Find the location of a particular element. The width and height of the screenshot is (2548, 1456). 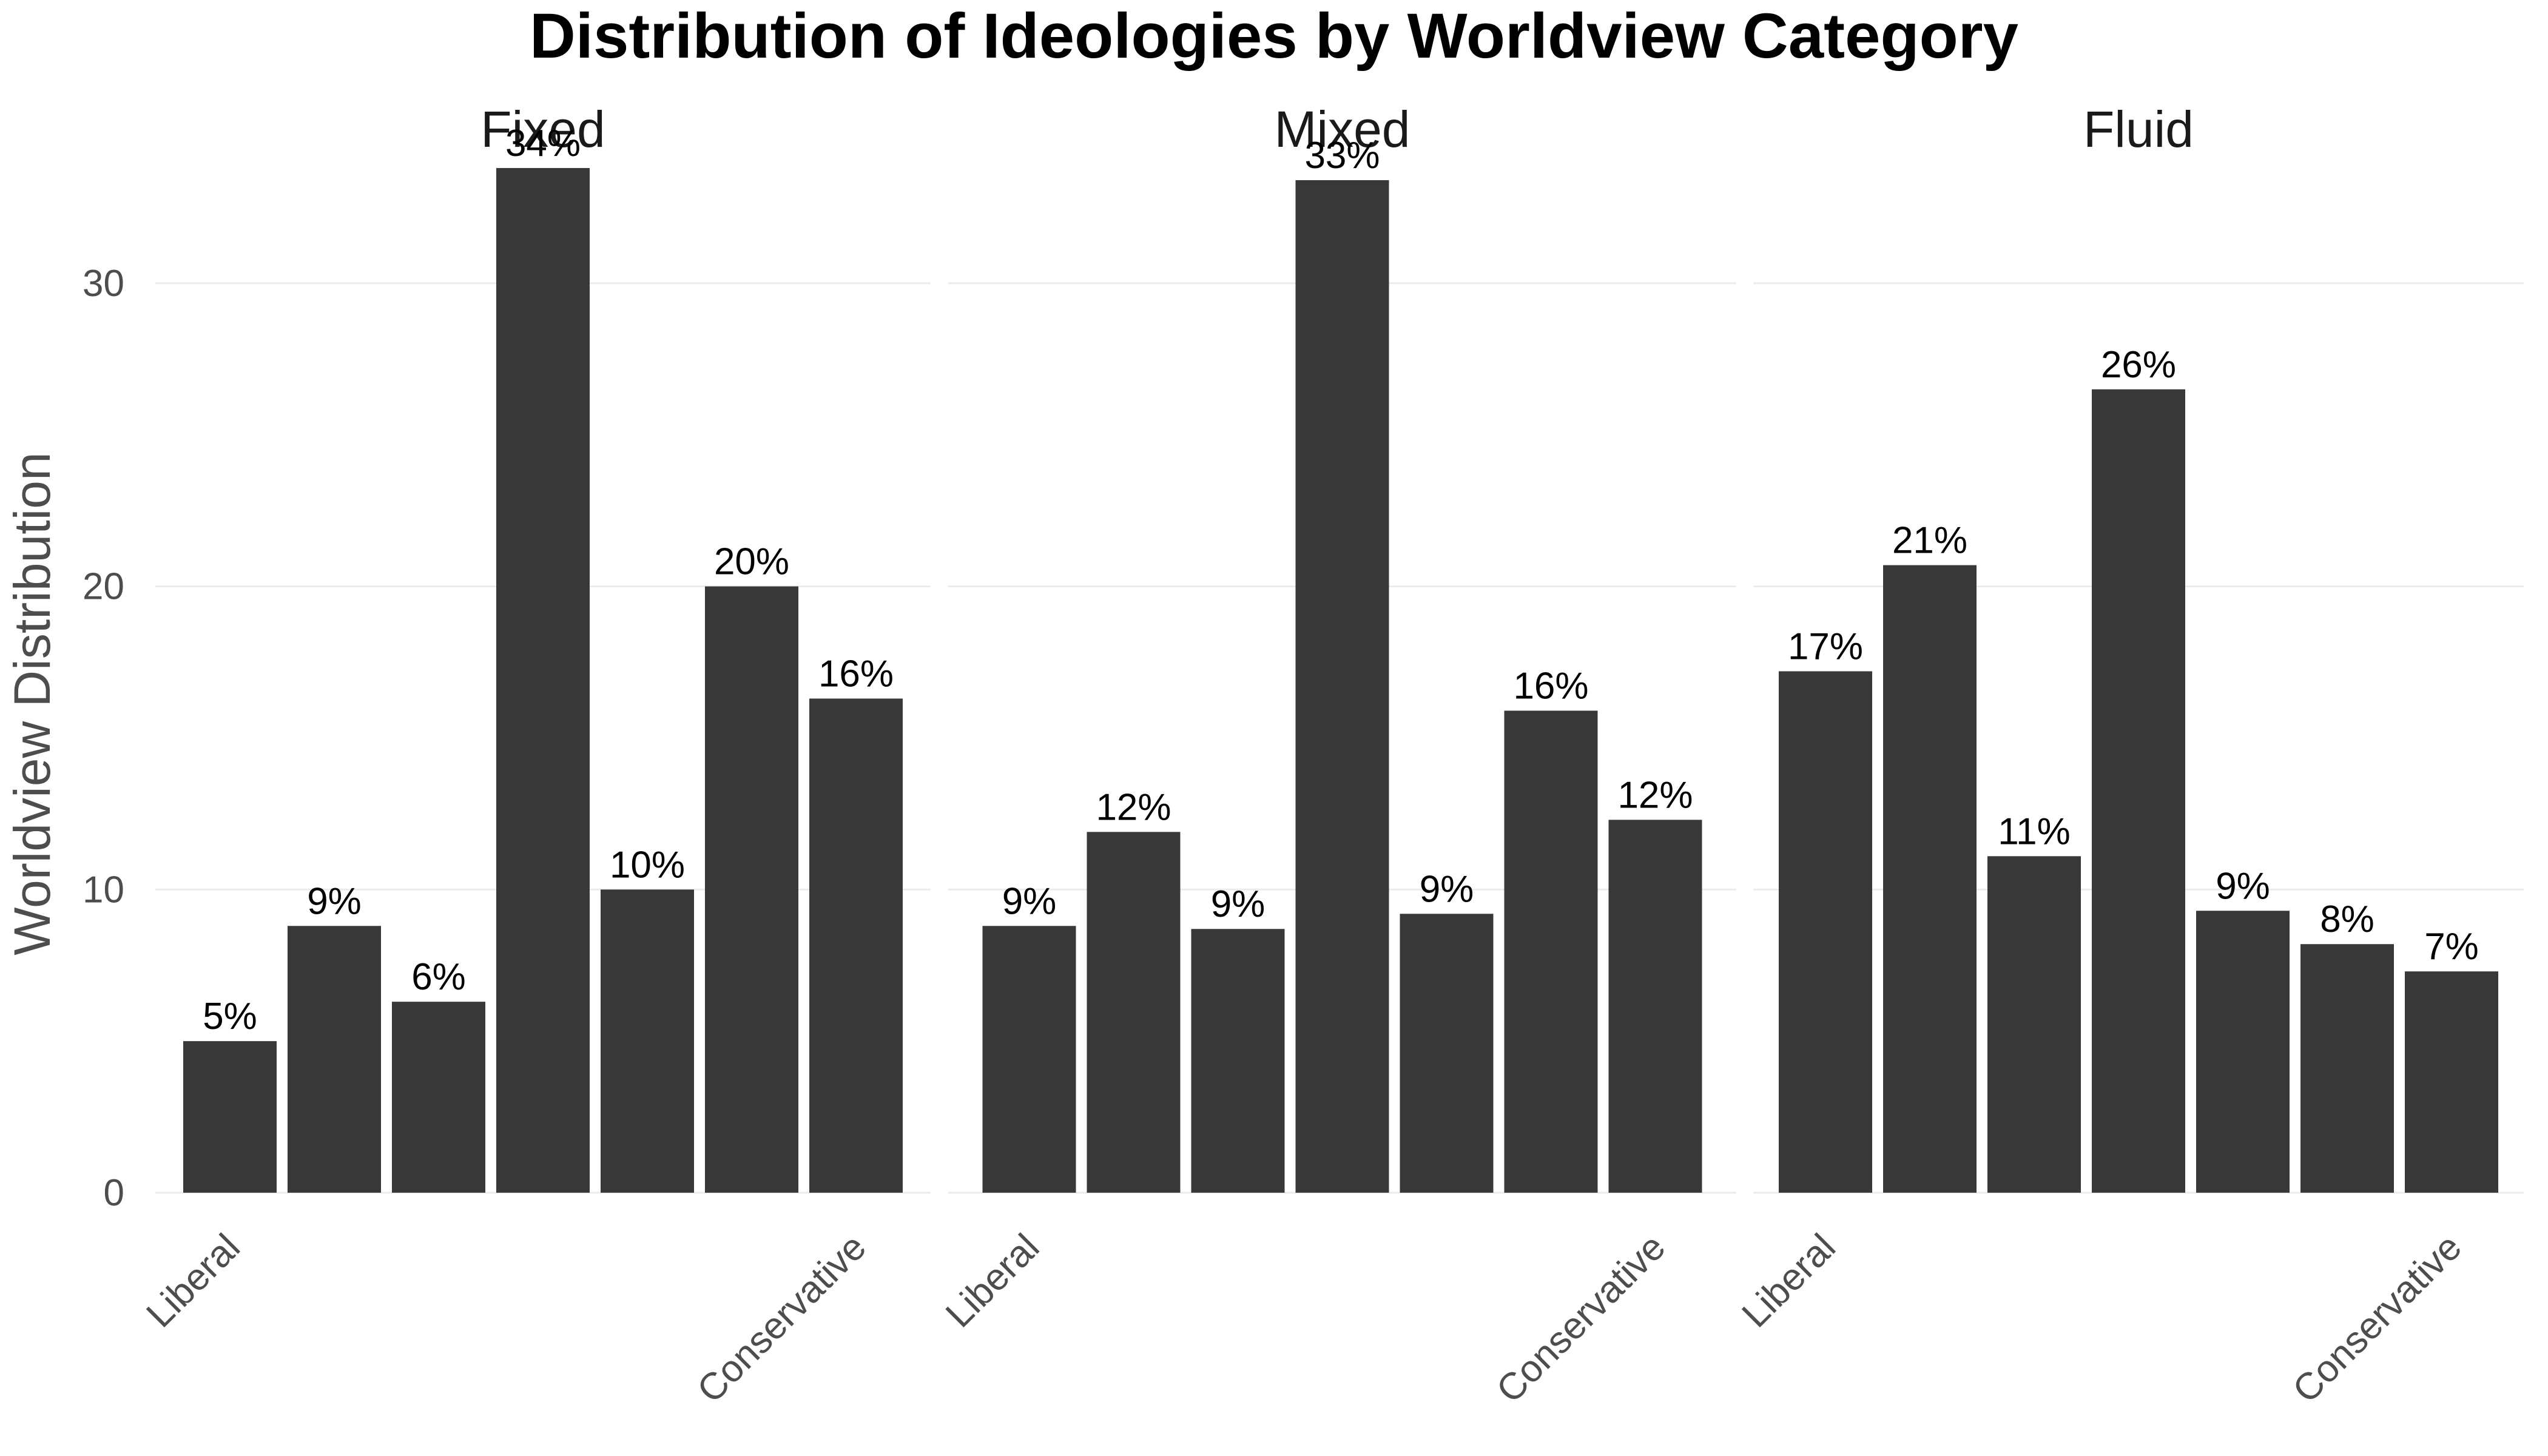

bar-data-label: 10% is located at coordinates (647, 865).